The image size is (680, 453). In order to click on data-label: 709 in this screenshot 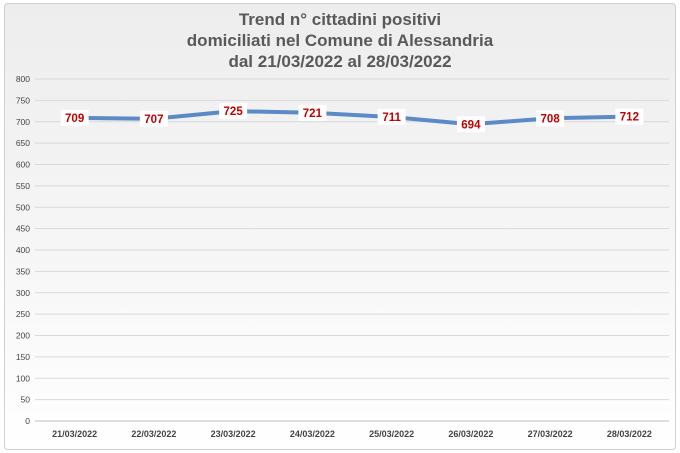, I will do `click(74, 119)`.